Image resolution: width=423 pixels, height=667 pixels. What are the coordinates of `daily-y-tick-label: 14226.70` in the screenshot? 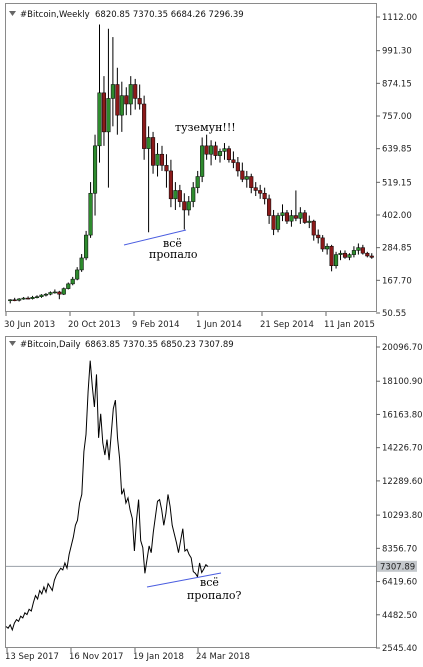 It's located at (402, 449).